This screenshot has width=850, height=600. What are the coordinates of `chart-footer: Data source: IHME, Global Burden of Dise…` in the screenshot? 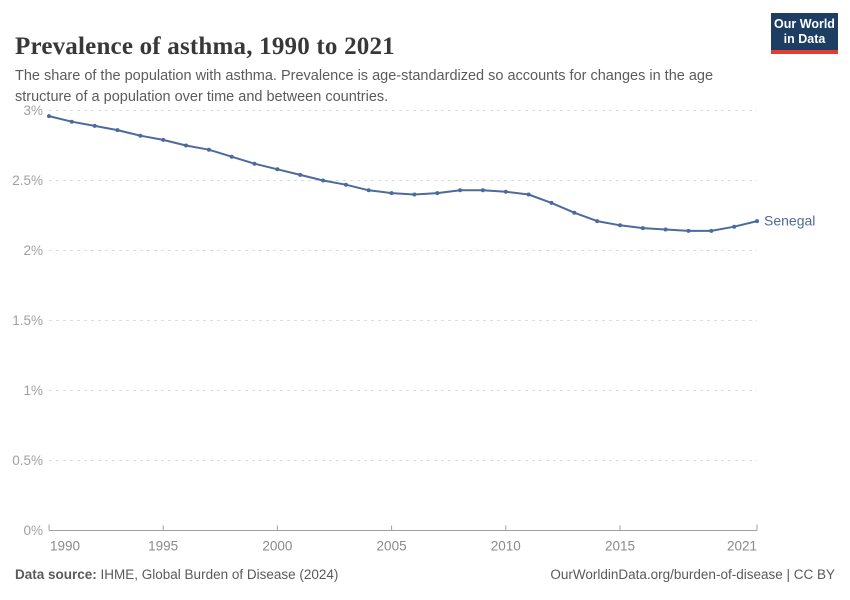 It's located at (425, 574).